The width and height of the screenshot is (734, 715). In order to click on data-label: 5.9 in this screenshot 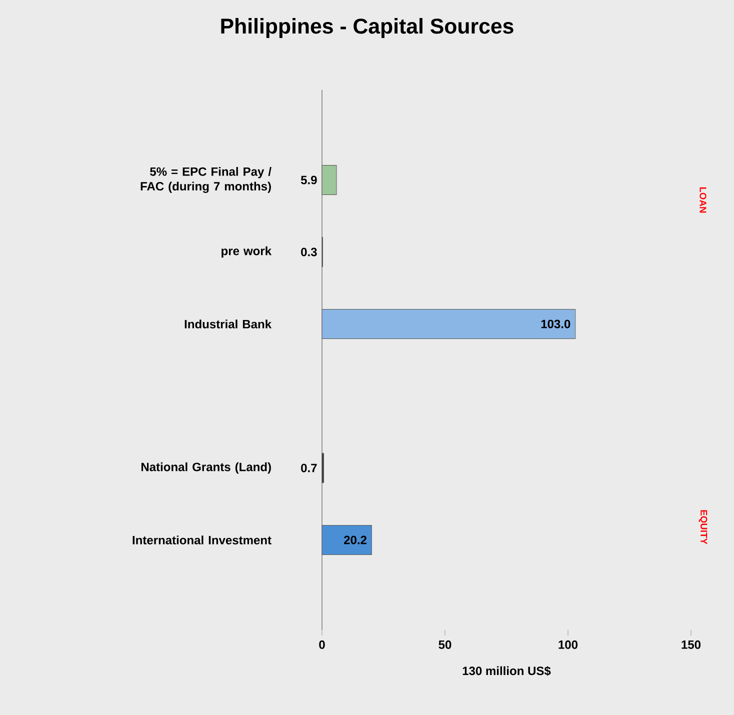, I will do `click(308, 180)`.